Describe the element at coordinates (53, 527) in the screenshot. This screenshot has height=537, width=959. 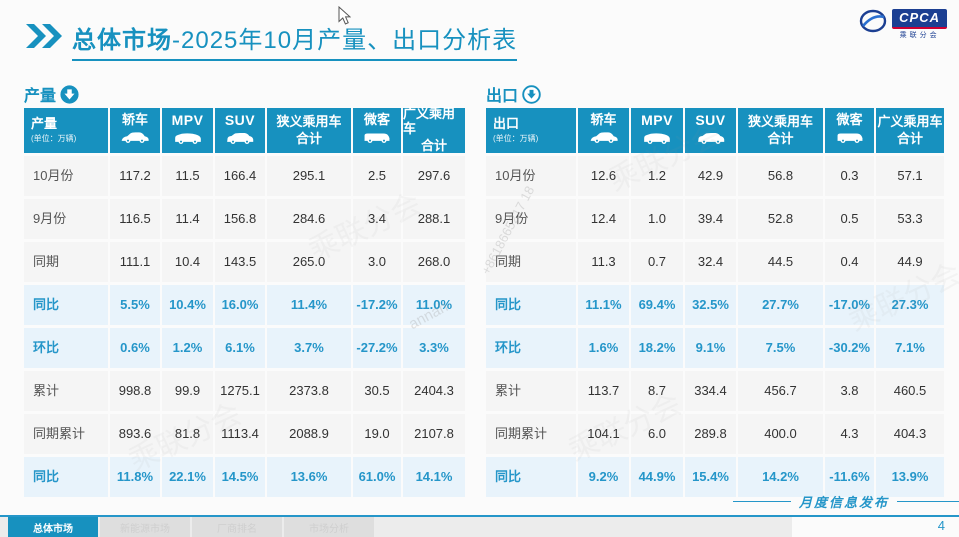
I see `footer-tab: 总体市场` at that location.